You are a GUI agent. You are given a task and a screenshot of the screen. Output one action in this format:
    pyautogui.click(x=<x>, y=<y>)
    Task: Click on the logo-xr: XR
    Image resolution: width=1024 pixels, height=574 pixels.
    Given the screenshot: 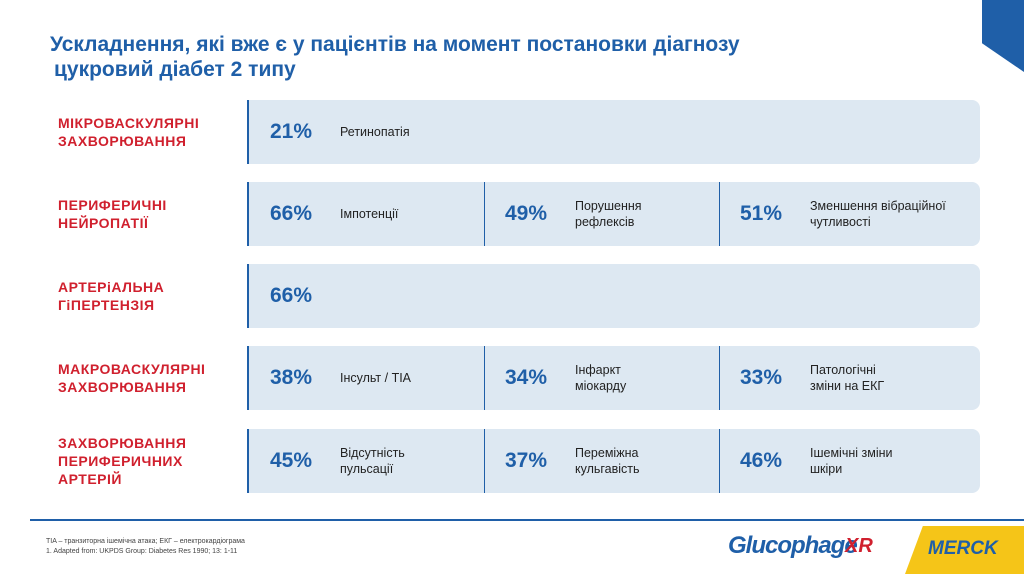 What is the action you would take?
    pyautogui.click(x=859, y=546)
    